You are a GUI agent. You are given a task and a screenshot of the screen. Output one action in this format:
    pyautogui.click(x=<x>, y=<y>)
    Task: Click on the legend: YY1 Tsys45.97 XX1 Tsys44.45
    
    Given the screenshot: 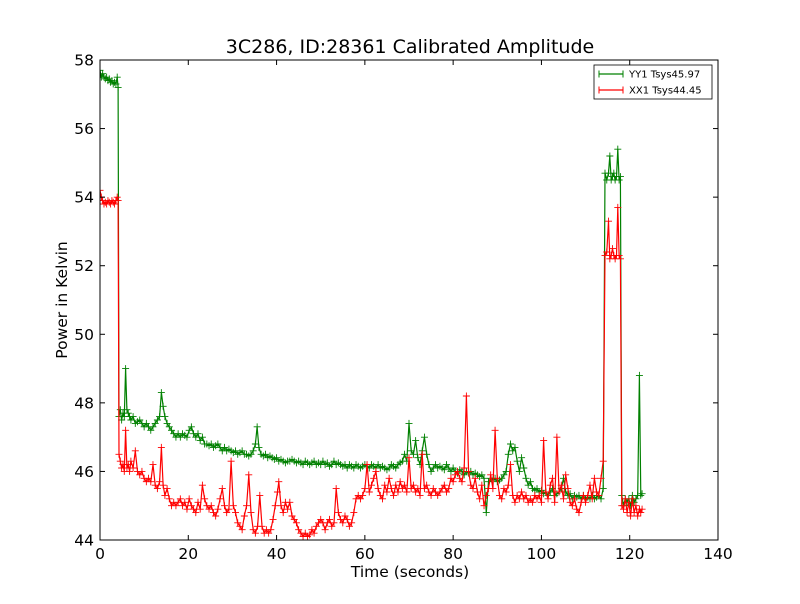 What is the action you would take?
    pyautogui.click(x=653, y=82)
    